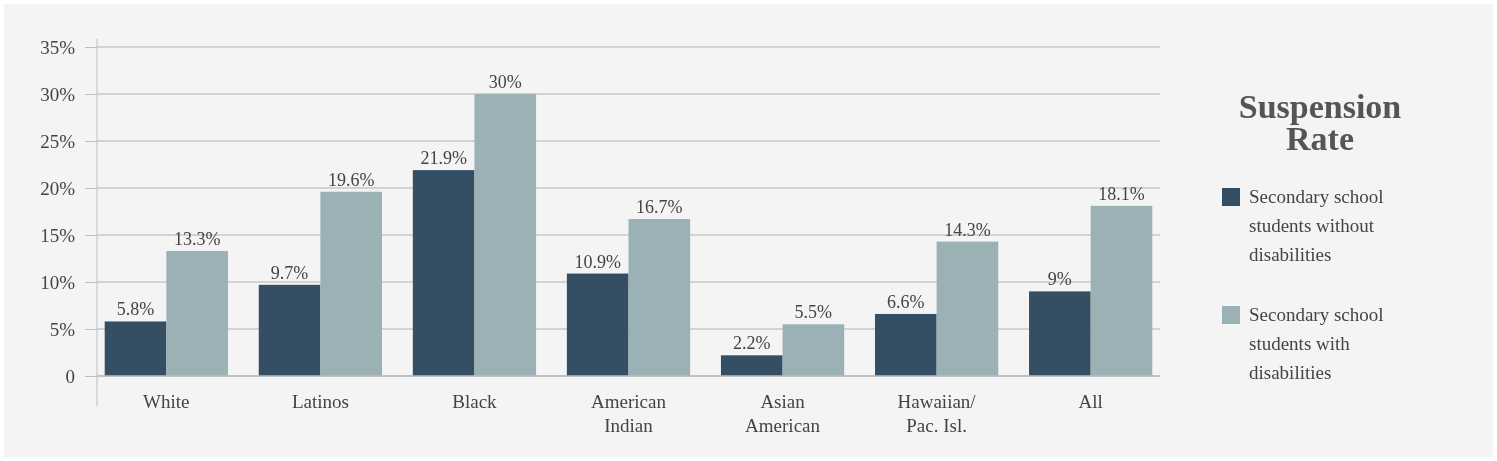 The width and height of the screenshot is (1497, 461). What do you see at coordinates (752, 343) in the screenshot?
I see `data-label: 2.2%` at bounding box center [752, 343].